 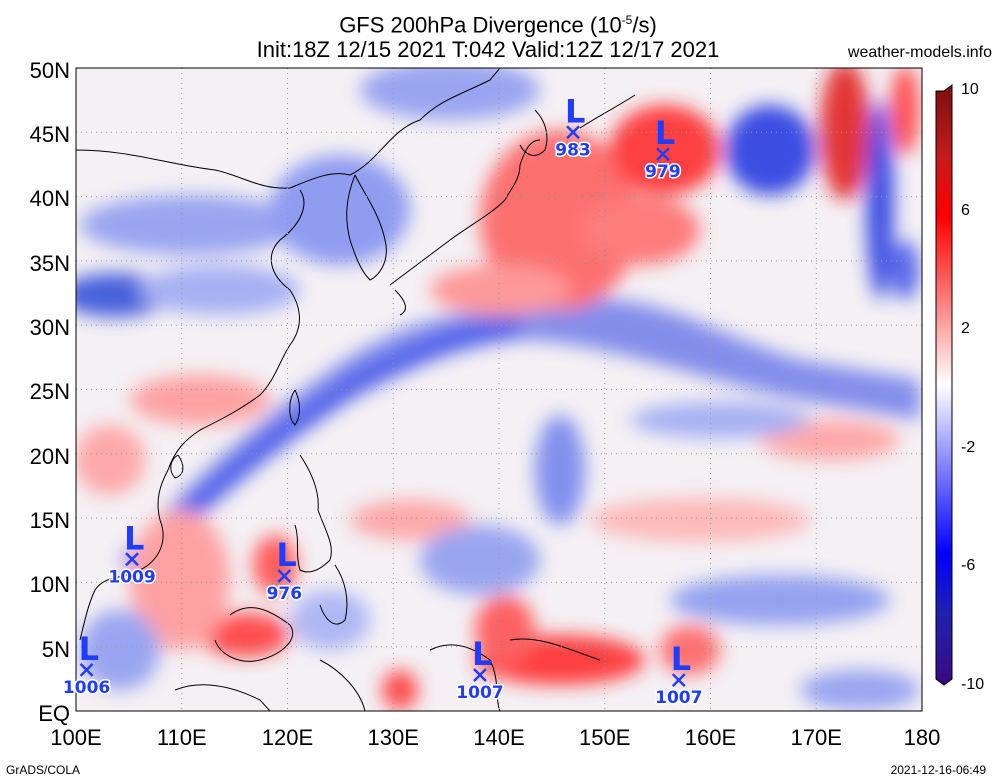 I want to click on lat-label: 35N, so click(x=50, y=263).